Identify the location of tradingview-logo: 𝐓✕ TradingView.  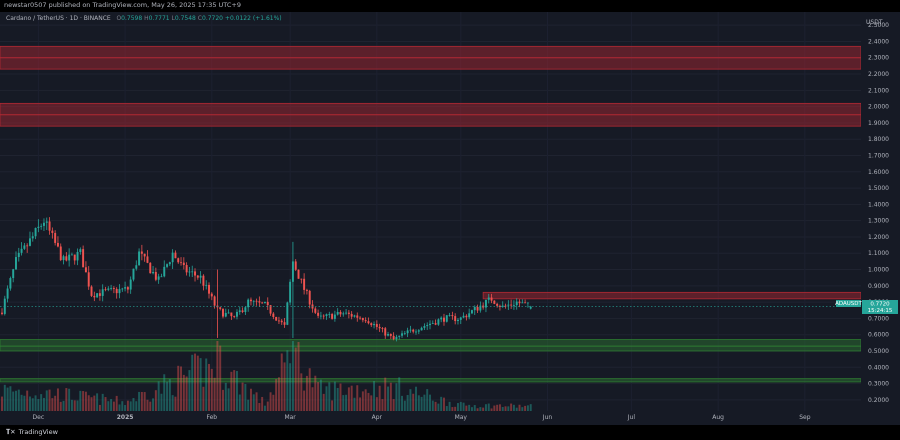
(32, 432).